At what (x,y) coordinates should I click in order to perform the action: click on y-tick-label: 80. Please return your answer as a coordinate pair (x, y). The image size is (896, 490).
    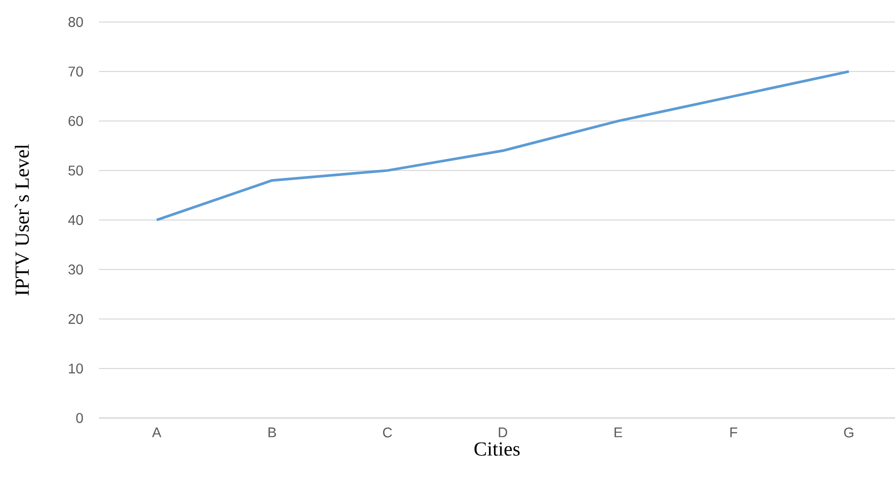
    Looking at the image, I should click on (75, 22).